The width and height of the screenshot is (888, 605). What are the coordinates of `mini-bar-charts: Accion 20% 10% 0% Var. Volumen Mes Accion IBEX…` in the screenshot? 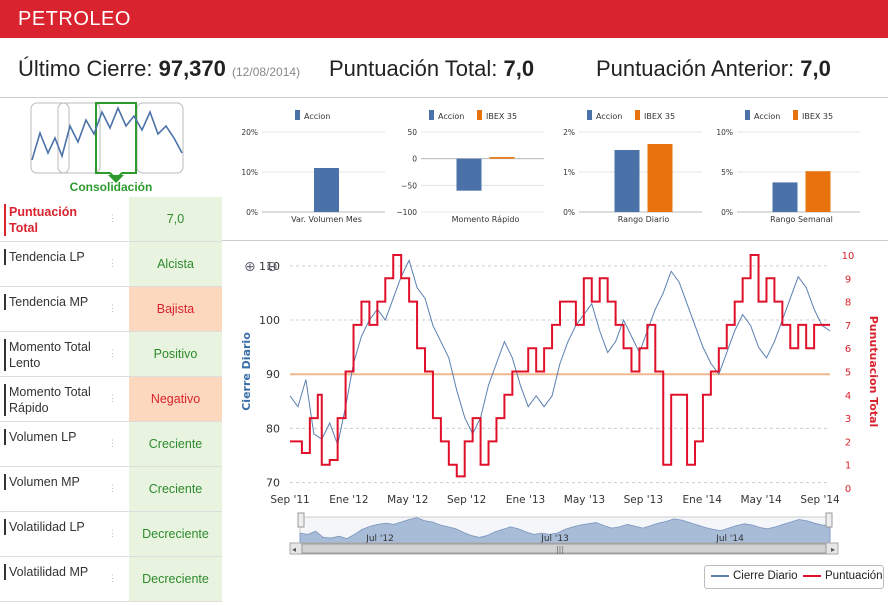 It's located at (550, 167).